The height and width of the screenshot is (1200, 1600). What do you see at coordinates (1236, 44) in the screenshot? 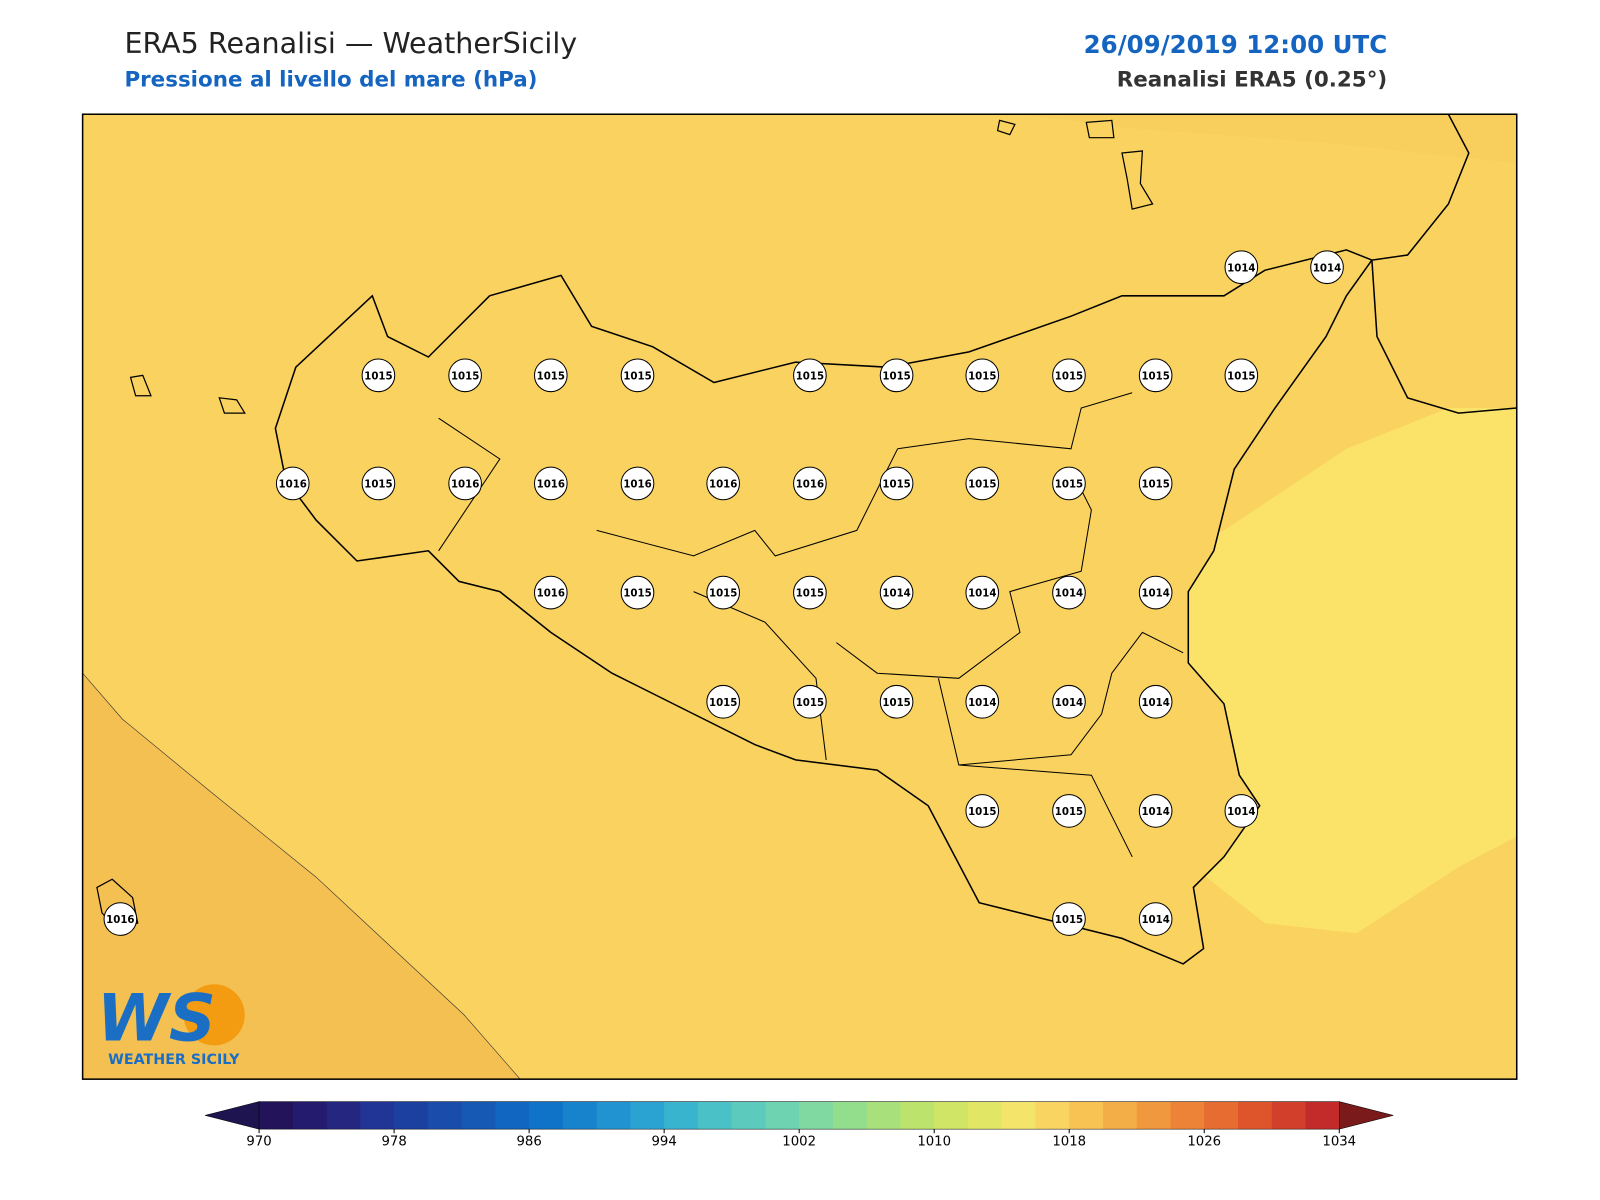
I see `date: 26/09/2019 12:00 UTC` at bounding box center [1236, 44].